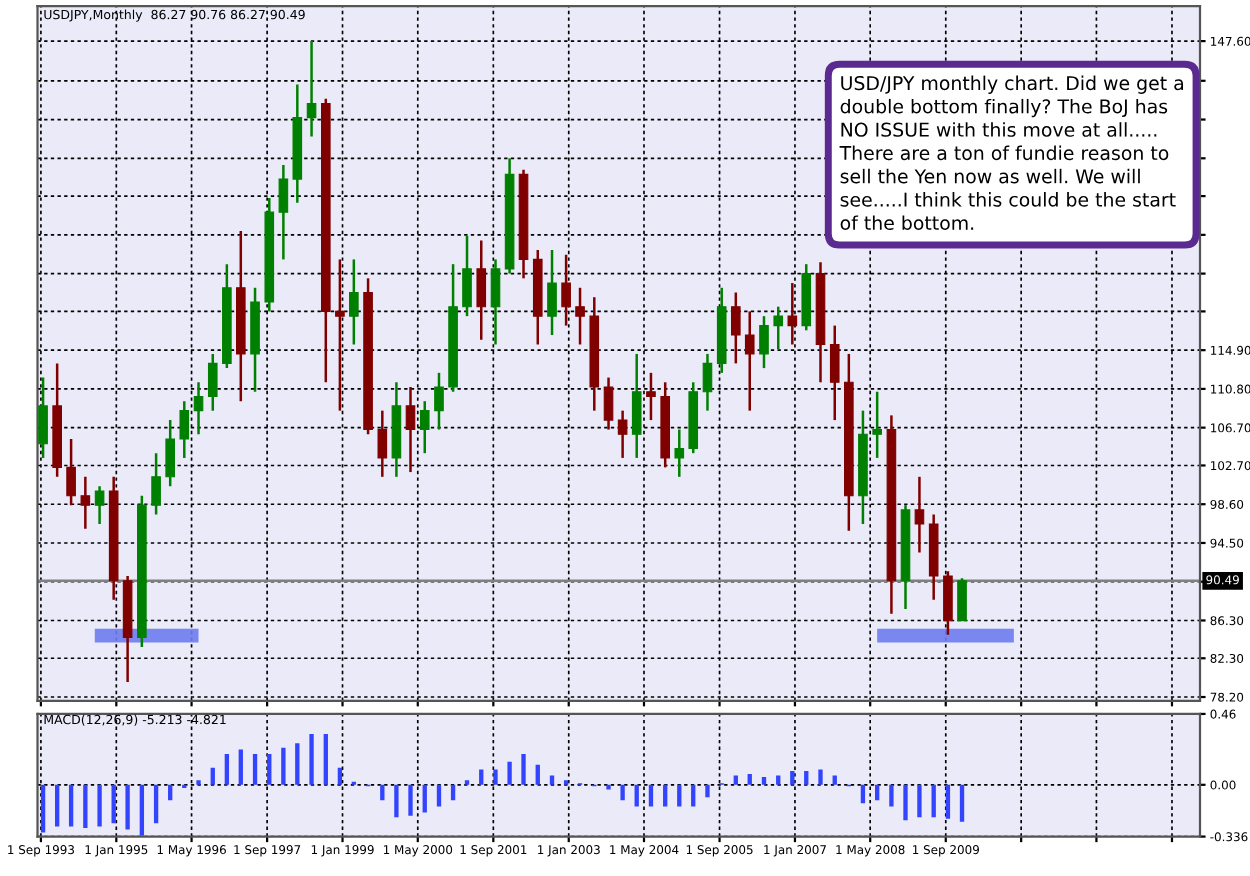 This screenshot has height=876, width=1250. Describe the element at coordinates (1011, 153) in the screenshot. I see `annotation: USD/JPY monthly chart. Did we get a double bottom finally? The BoJ has NO ISSUE with this move at all..... There are a ton of fundie reason to sell the Yen now as well. We will see.....I think this could be the start of the bottom.` at that location.